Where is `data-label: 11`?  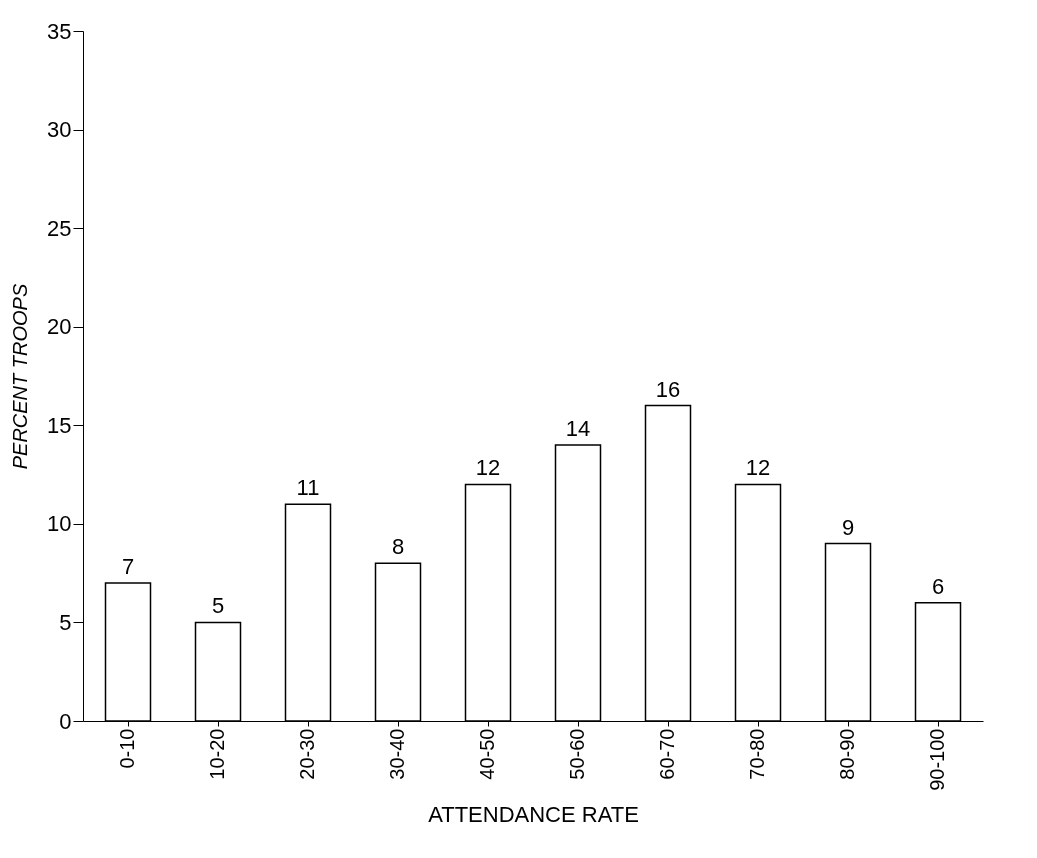
data-label: 11 is located at coordinates (308, 488).